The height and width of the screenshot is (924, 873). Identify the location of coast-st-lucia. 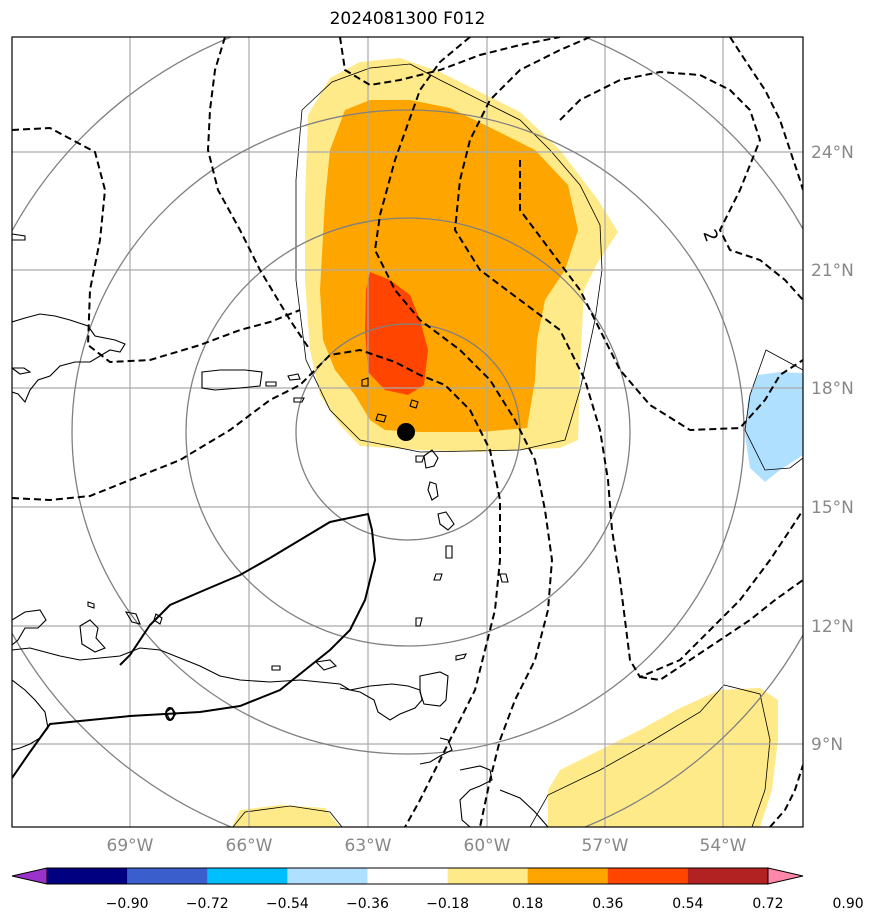
(449, 552).